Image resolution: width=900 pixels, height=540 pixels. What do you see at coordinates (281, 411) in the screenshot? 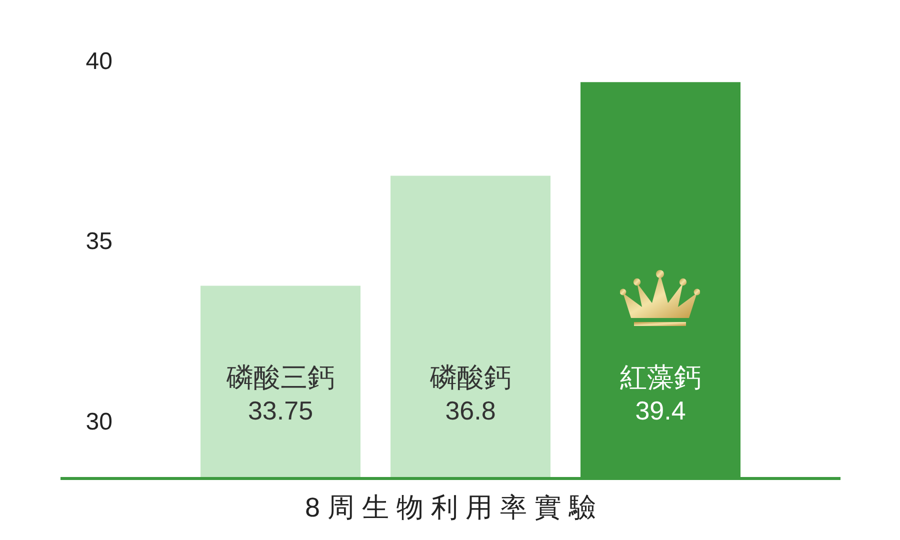
I see `data-label: 33.75` at bounding box center [281, 411].